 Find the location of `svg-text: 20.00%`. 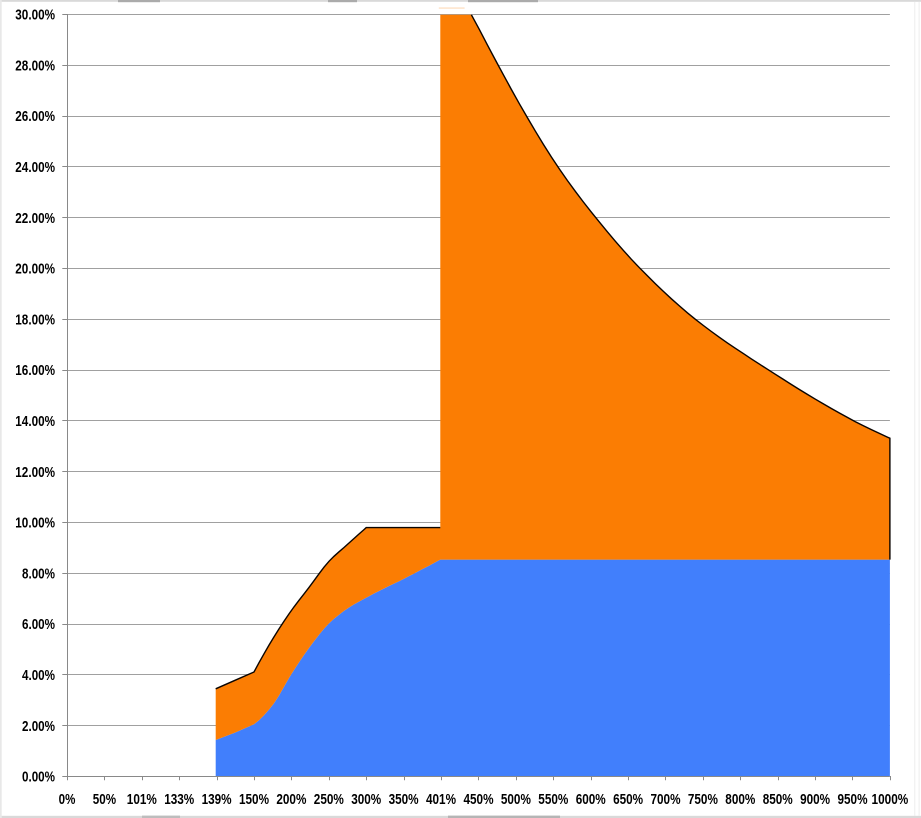

svg-text: 20.00% is located at coordinates (35, 270).